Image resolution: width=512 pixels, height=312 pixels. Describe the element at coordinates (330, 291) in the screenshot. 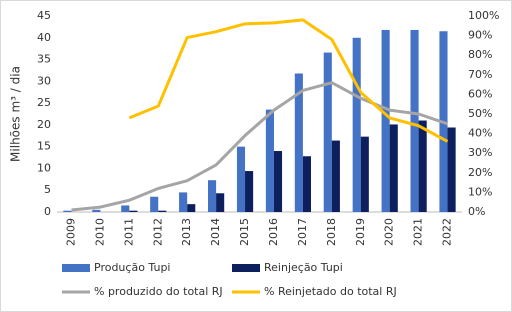

I see `legend-label: % Reinjetado do total RJ` at that location.